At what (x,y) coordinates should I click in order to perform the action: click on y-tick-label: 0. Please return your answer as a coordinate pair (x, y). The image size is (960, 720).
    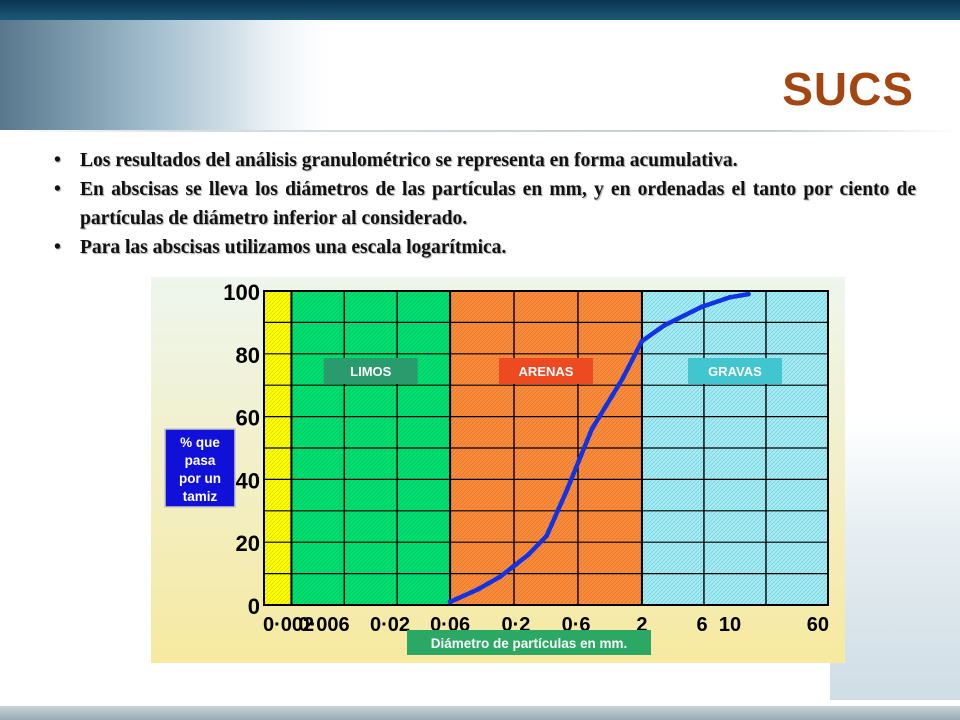
    Looking at the image, I should click on (254, 606).